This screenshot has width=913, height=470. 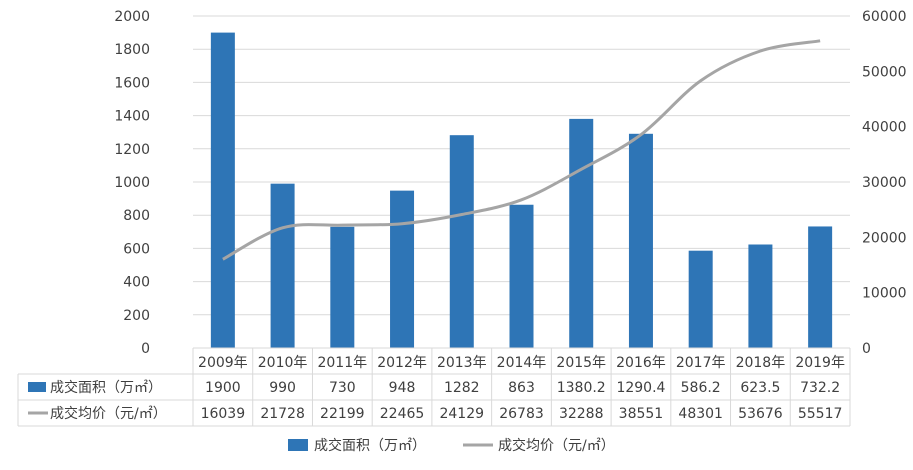 I want to click on category-label: 2019年, so click(x=820, y=363).